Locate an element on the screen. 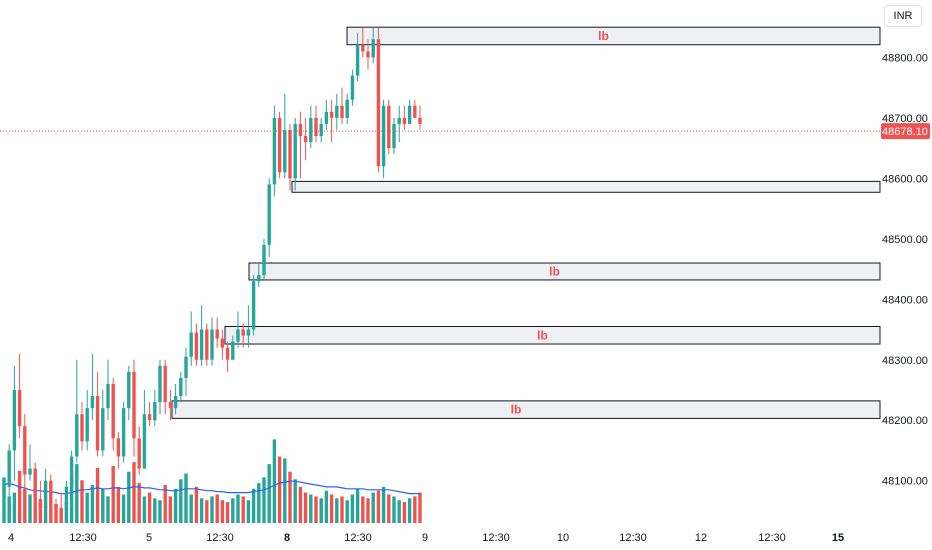  x-tick-label: 9 is located at coordinates (425, 538).